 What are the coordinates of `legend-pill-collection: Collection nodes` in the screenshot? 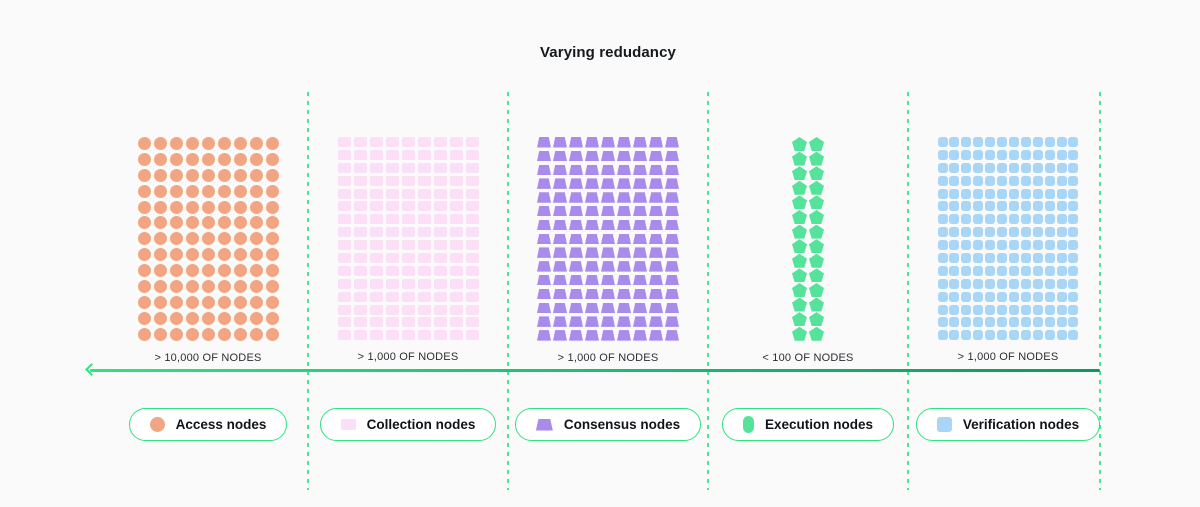 It's located at (408, 424).